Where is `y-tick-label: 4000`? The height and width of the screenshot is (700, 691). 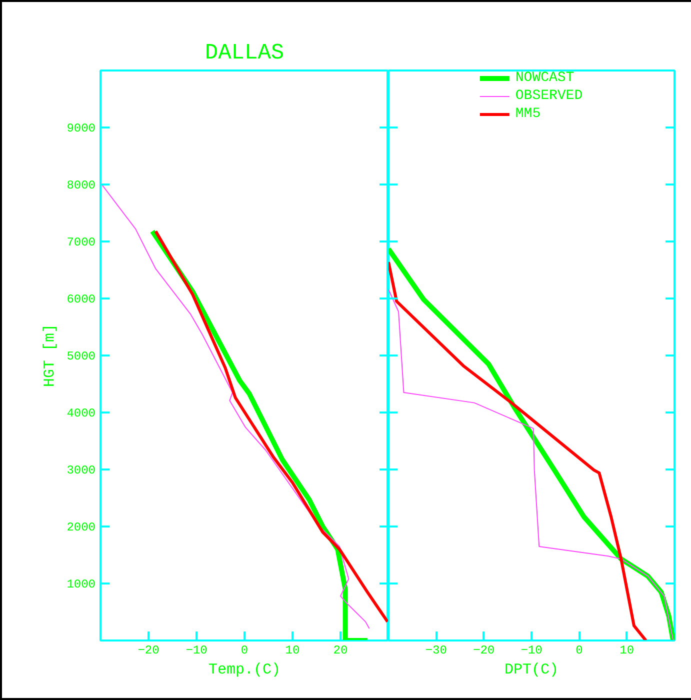
y-tick-label: 4000 is located at coordinates (81, 413).